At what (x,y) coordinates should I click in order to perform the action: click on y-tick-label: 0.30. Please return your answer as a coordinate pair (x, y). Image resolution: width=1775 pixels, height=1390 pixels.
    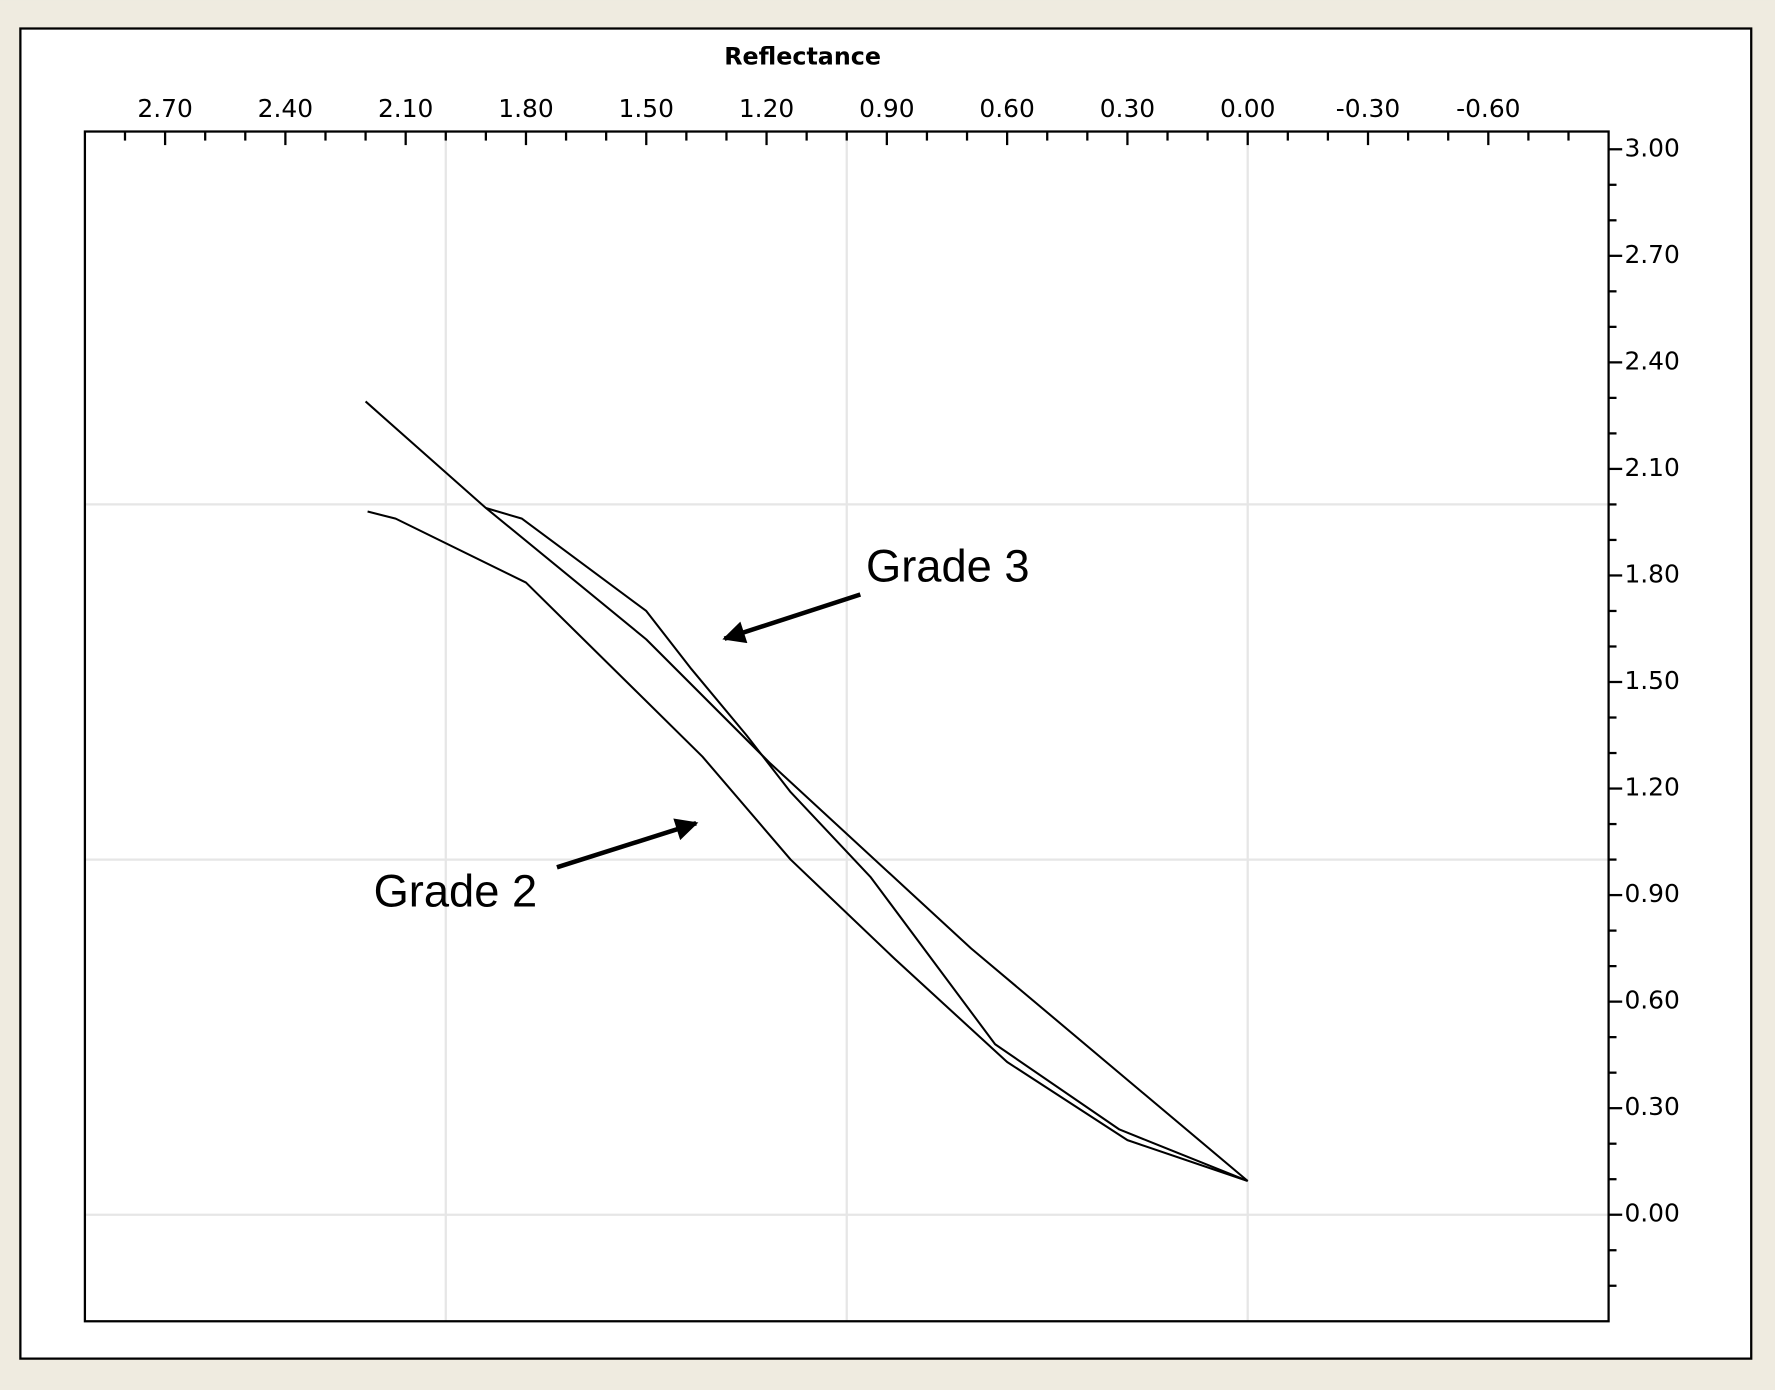
    Looking at the image, I should click on (1651, 1106).